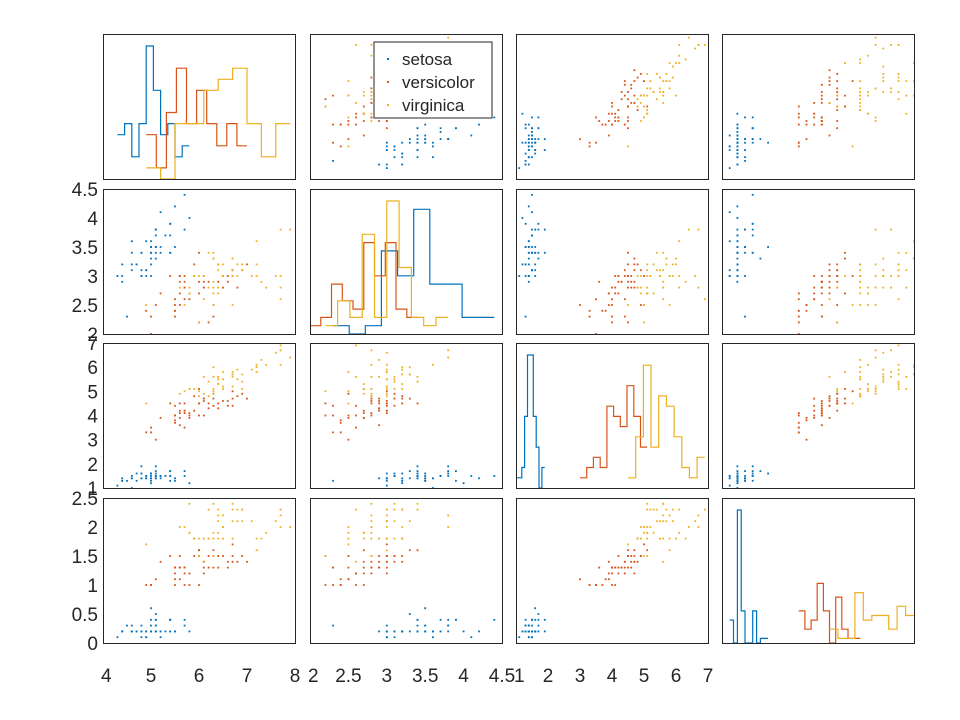  What do you see at coordinates (92, 392) in the screenshot?
I see `y-tick-label: 5` at bounding box center [92, 392].